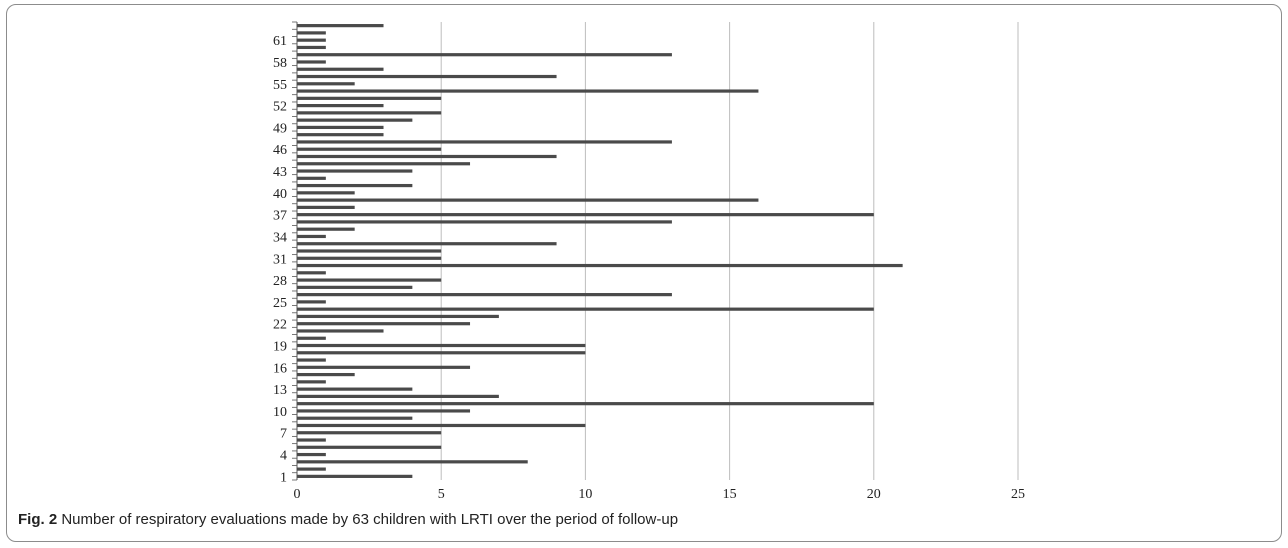 The width and height of the screenshot is (1288, 548). What do you see at coordinates (280, 128) in the screenshot?
I see `y-tick-label-49: 49` at bounding box center [280, 128].